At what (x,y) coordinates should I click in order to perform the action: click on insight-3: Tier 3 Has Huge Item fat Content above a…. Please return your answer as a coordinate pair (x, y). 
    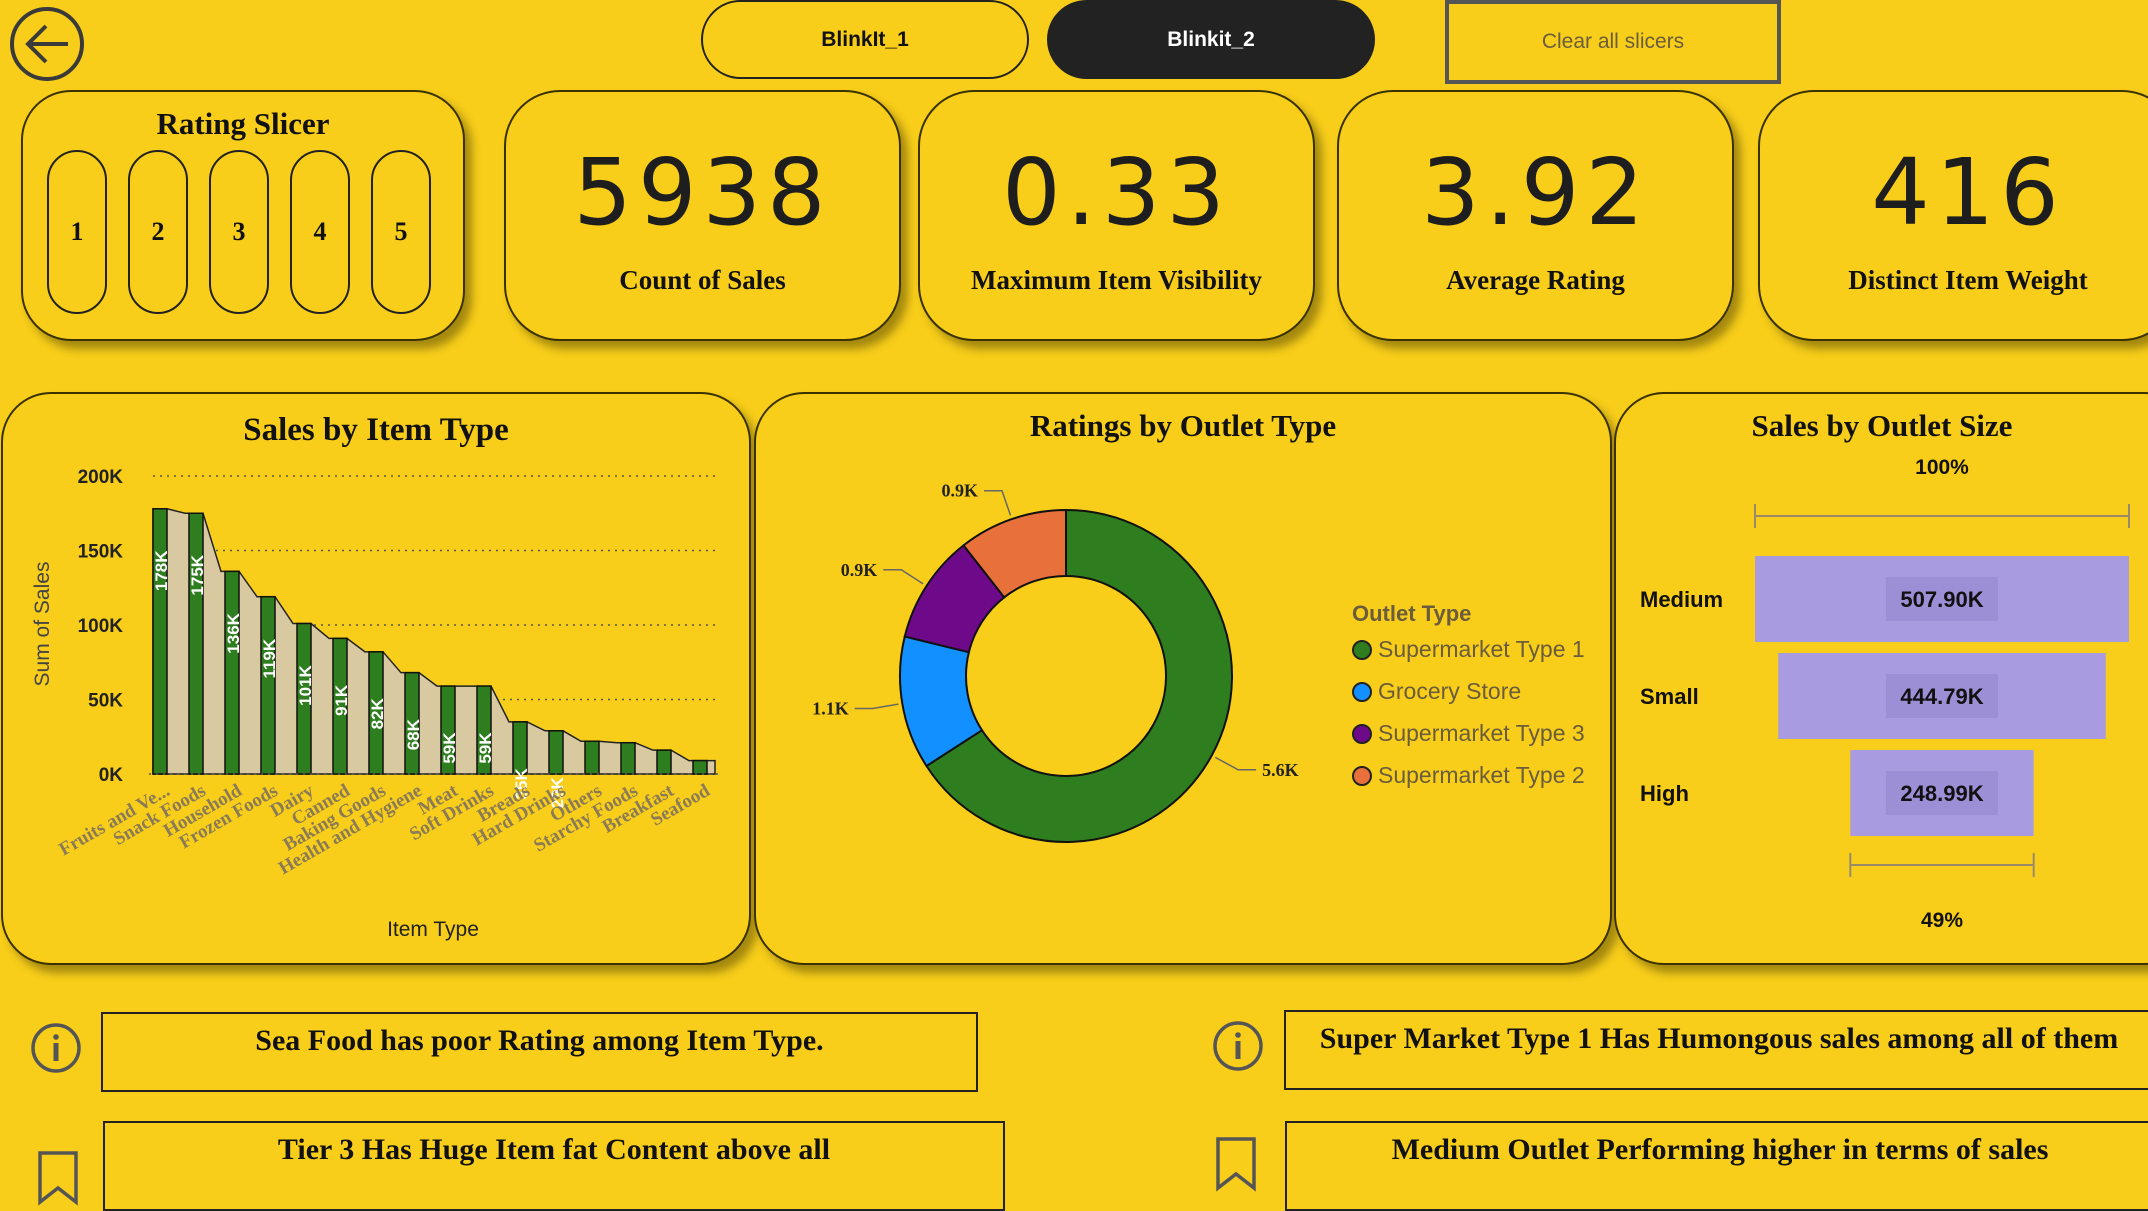
    Looking at the image, I should click on (516, 1165).